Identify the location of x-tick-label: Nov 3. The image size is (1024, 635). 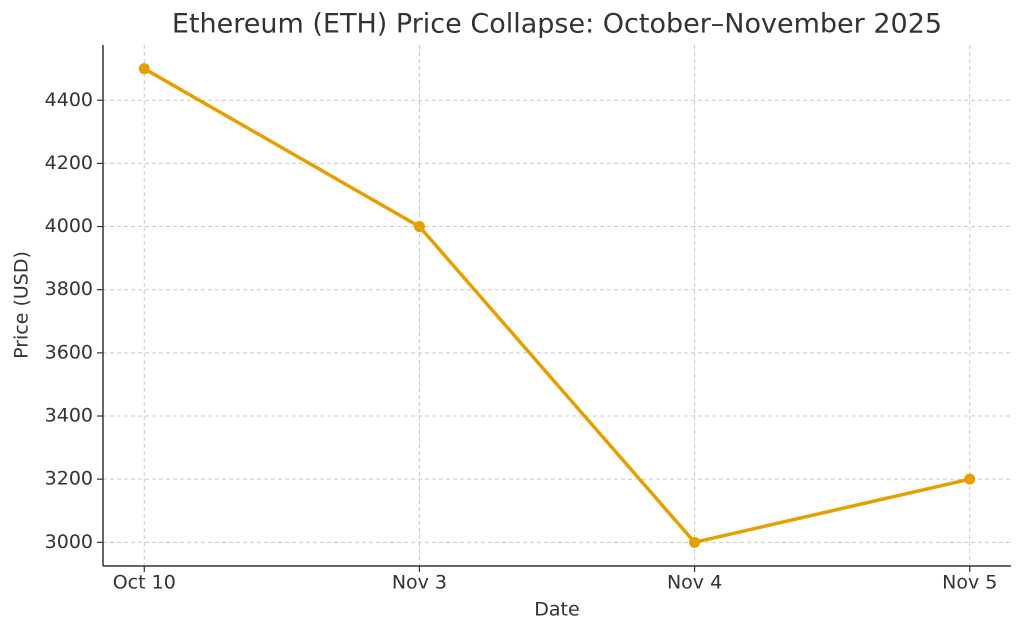
(419, 583).